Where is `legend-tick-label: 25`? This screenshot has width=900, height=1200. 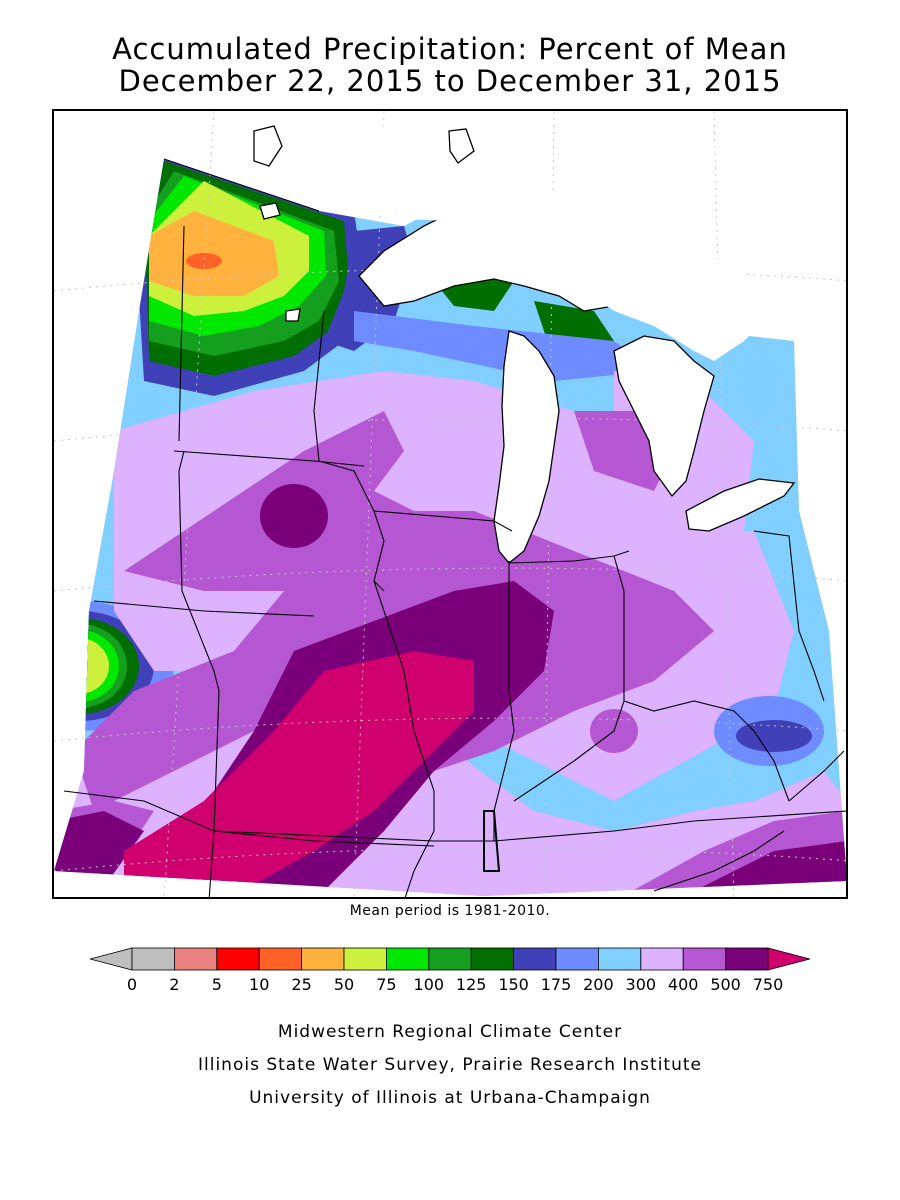
legend-tick-label: 25 is located at coordinates (301, 984).